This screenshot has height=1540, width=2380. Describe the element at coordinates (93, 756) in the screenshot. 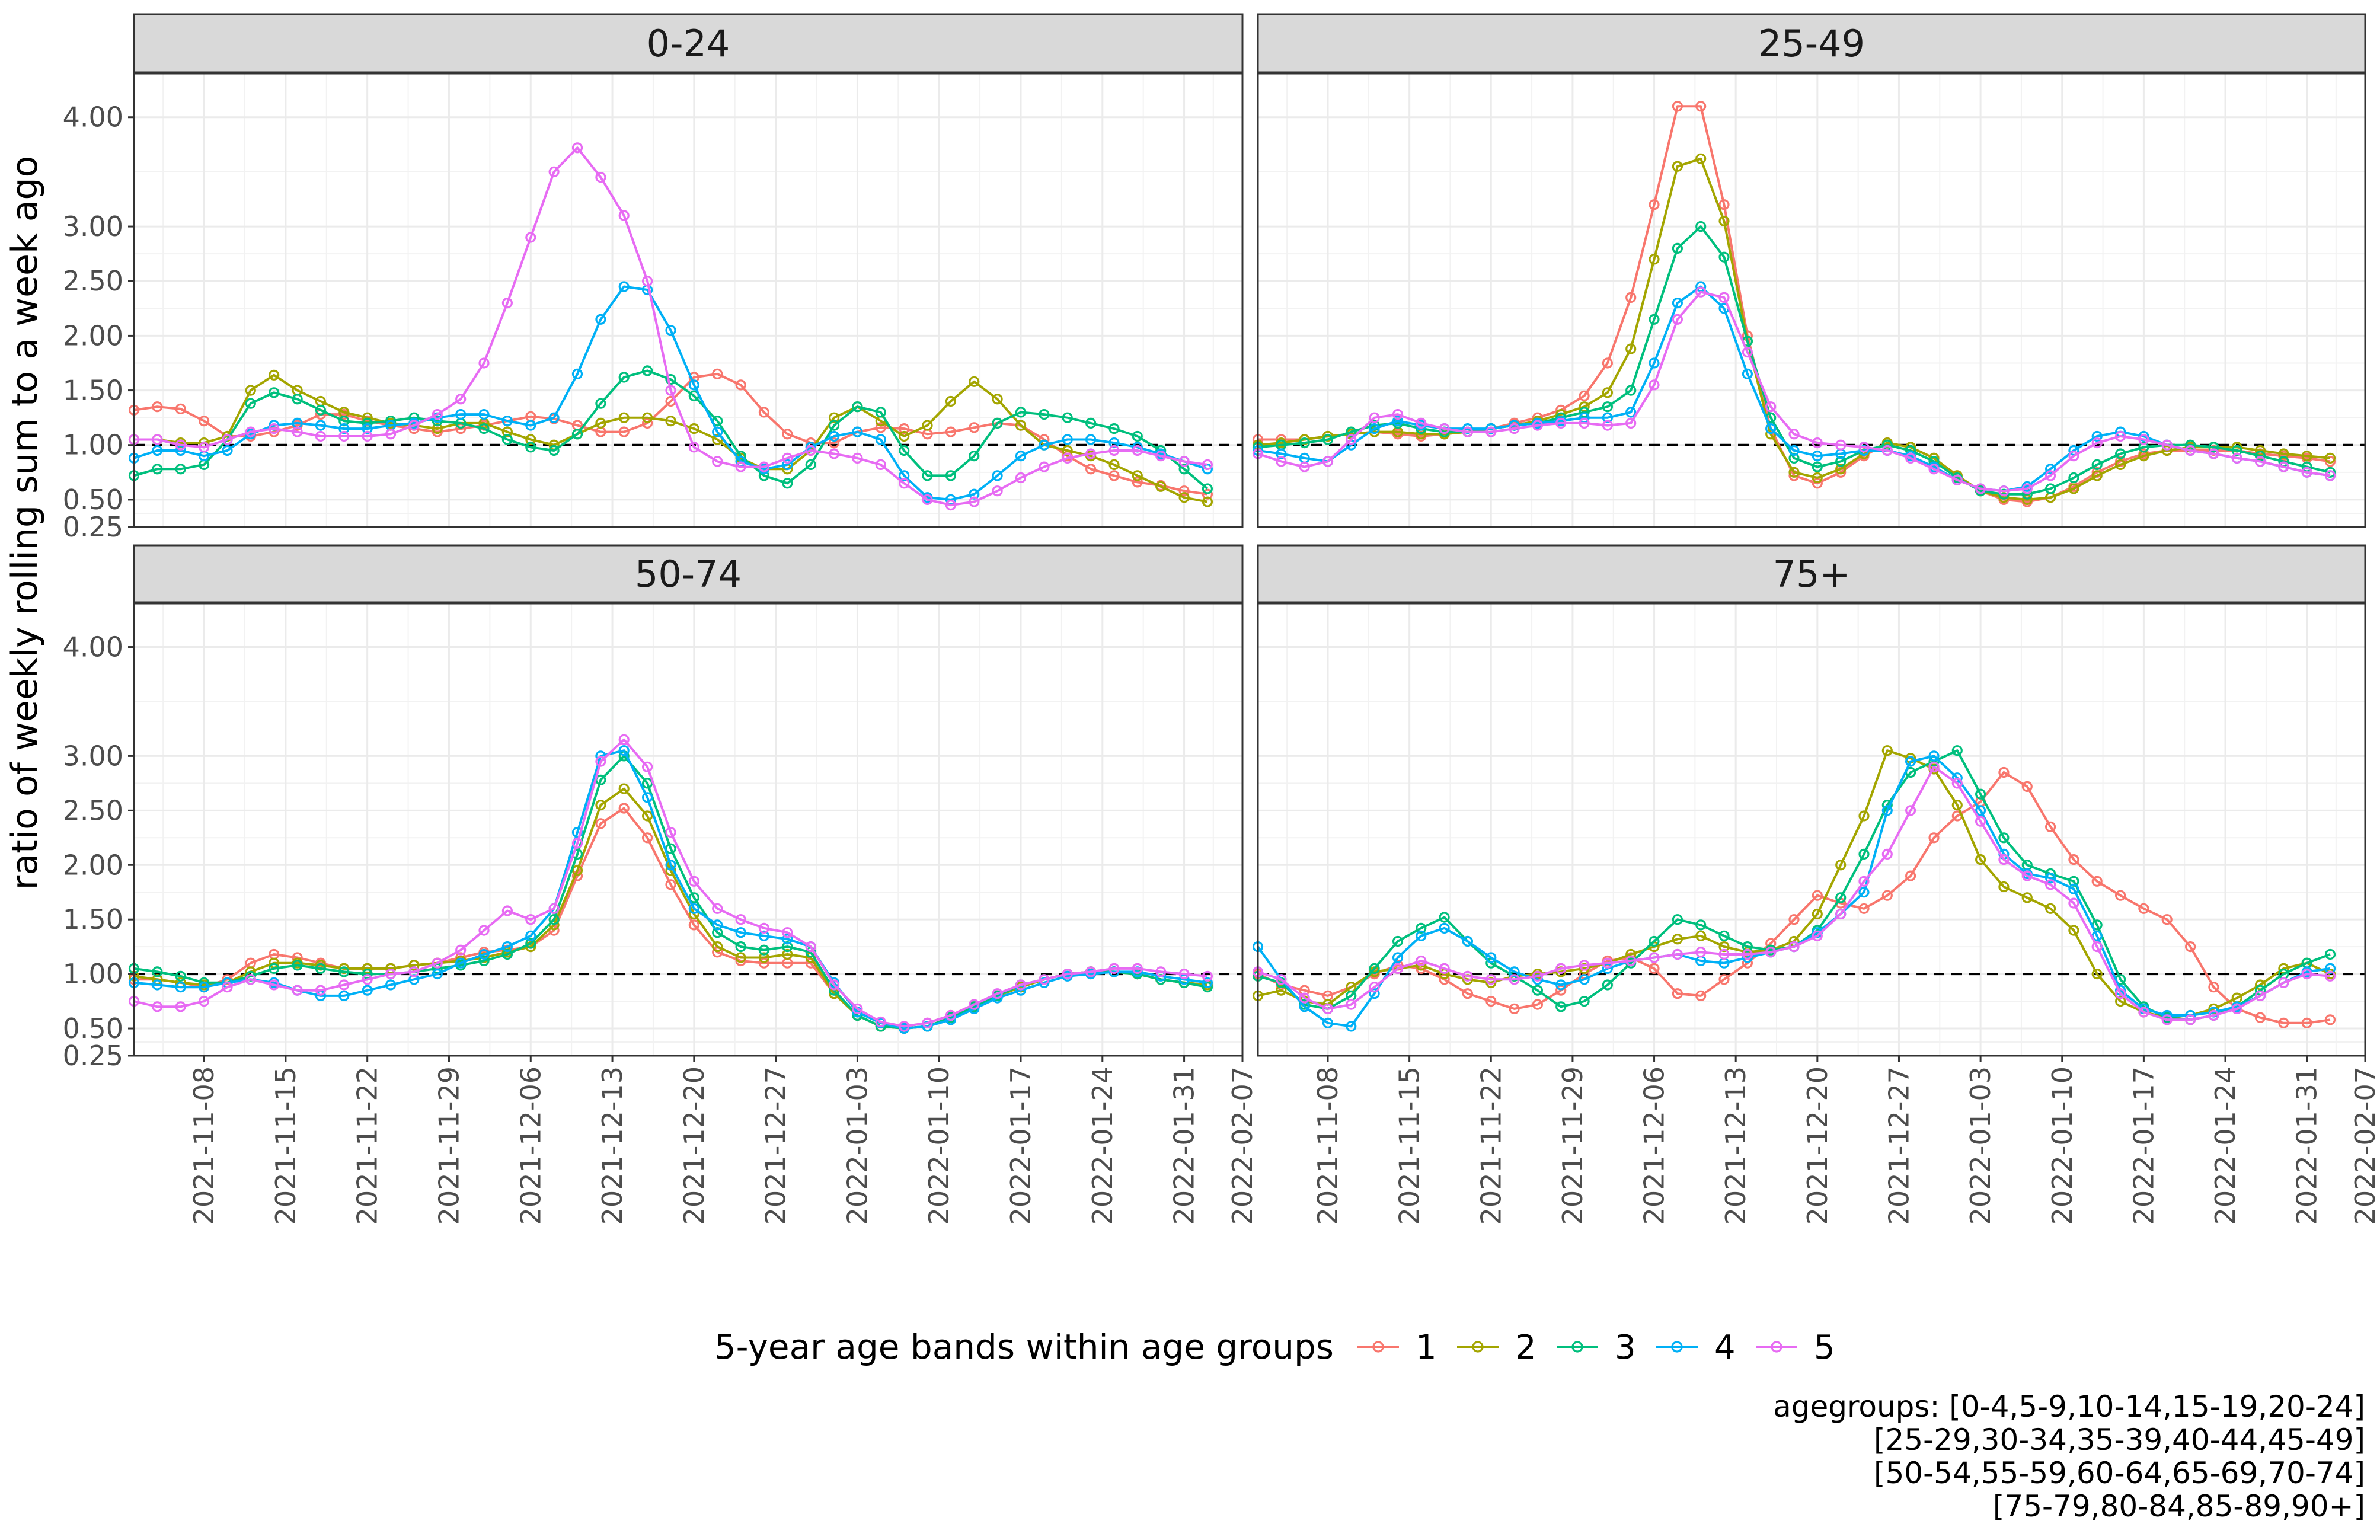

I see `y-tick-label: 3.00` at that location.